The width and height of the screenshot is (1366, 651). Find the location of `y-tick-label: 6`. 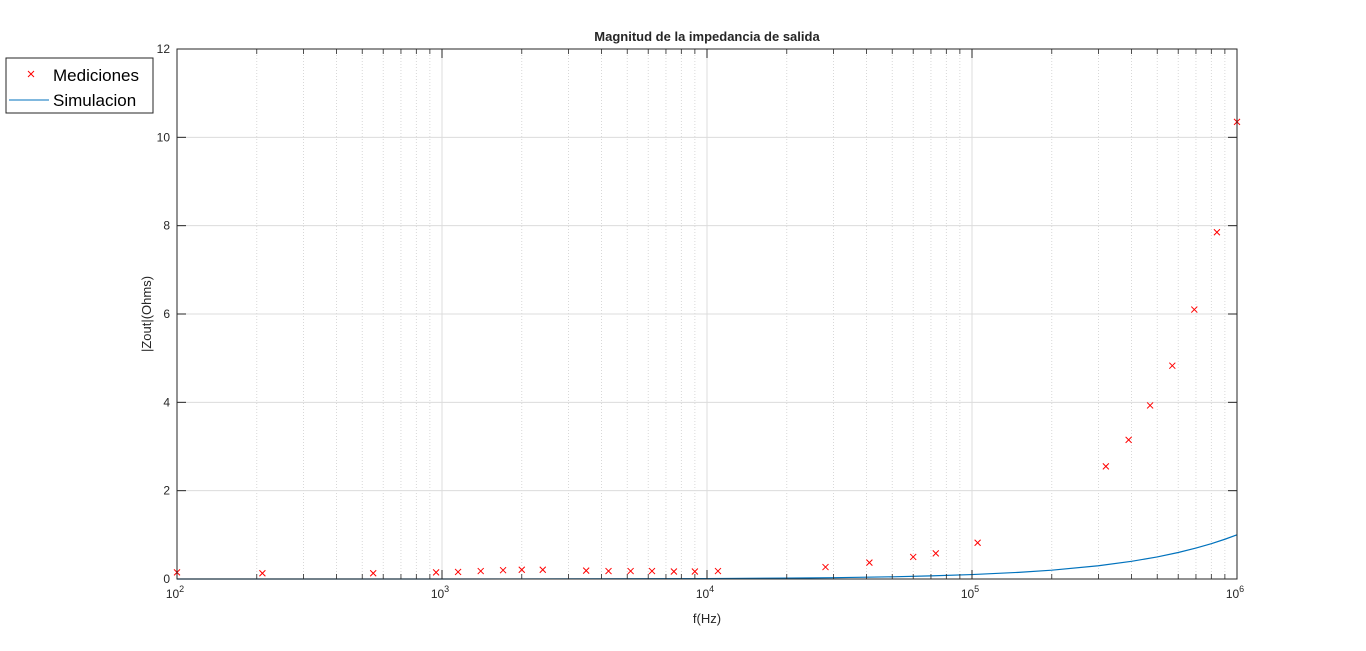

y-tick-label: 6 is located at coordinates (166, 314).